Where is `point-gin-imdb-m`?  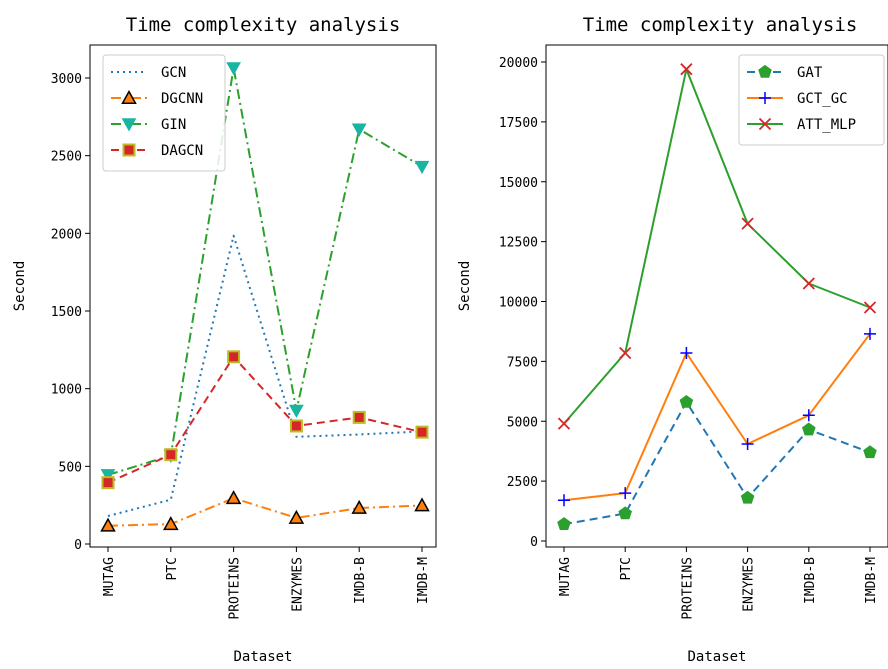 point-gin-imdb-m is located at coordinates (422, 167).